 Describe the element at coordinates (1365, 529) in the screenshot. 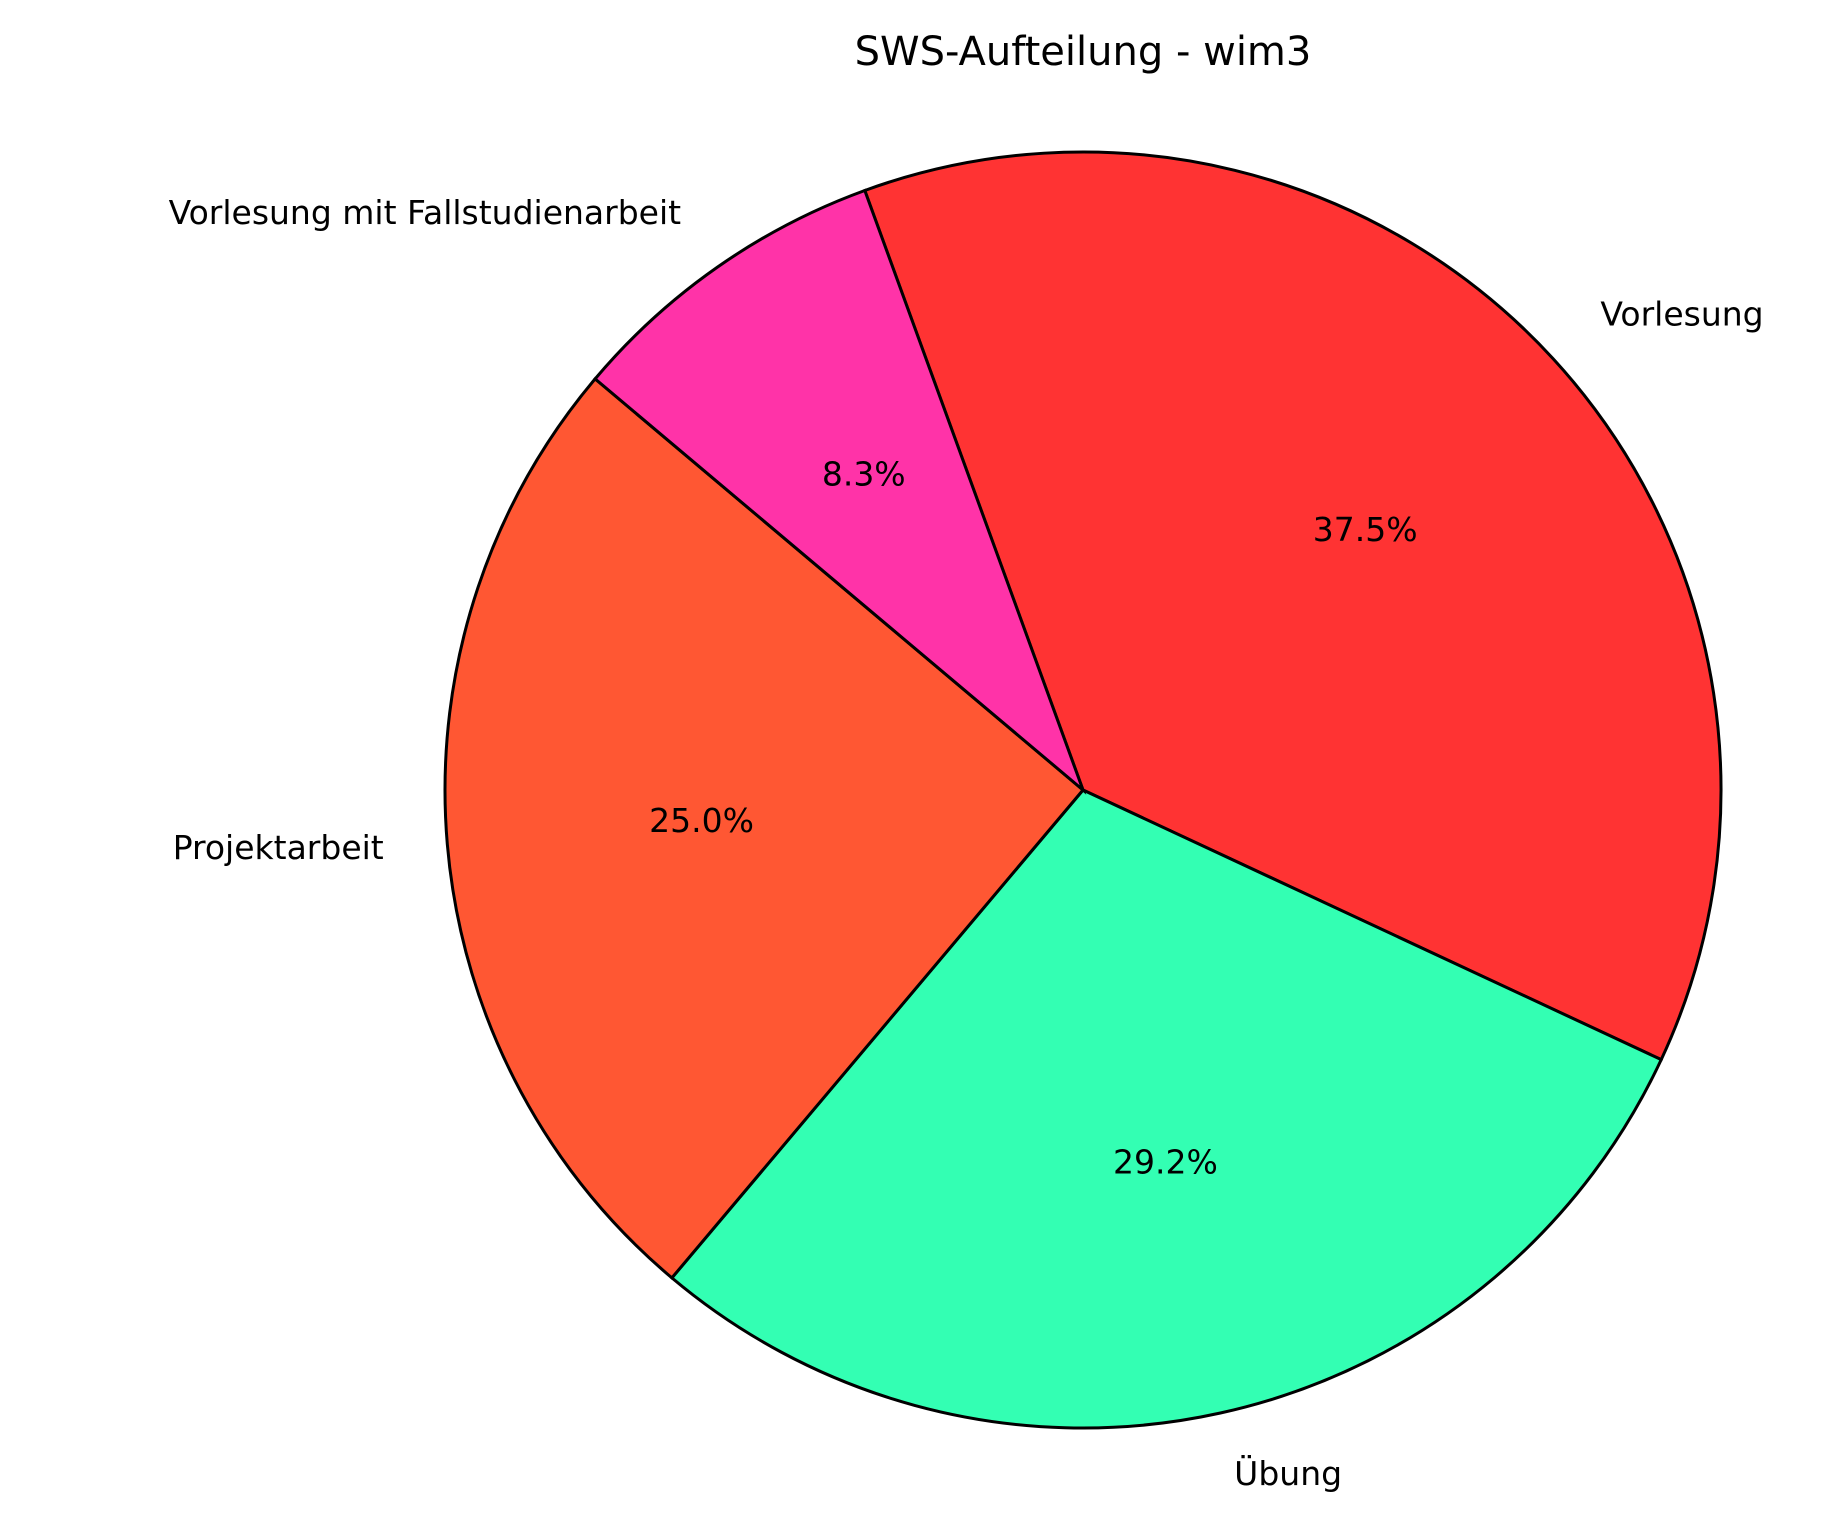

I see `value-label: 37.5%` at that location.